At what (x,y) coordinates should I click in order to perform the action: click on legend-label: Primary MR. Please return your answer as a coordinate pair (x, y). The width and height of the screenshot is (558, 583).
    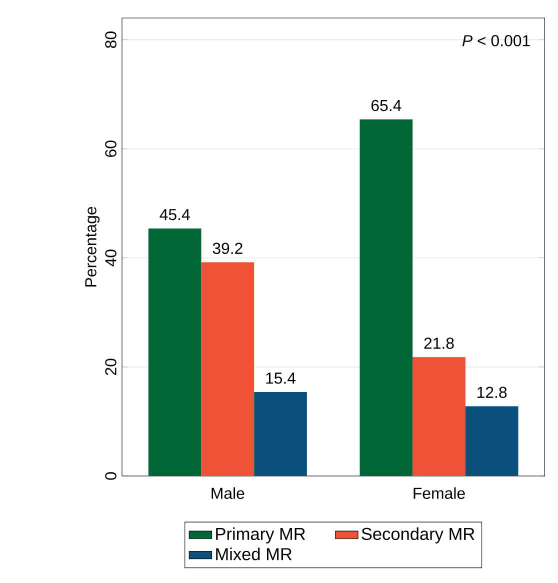
    Looking at the image, I should click on (261, 535).